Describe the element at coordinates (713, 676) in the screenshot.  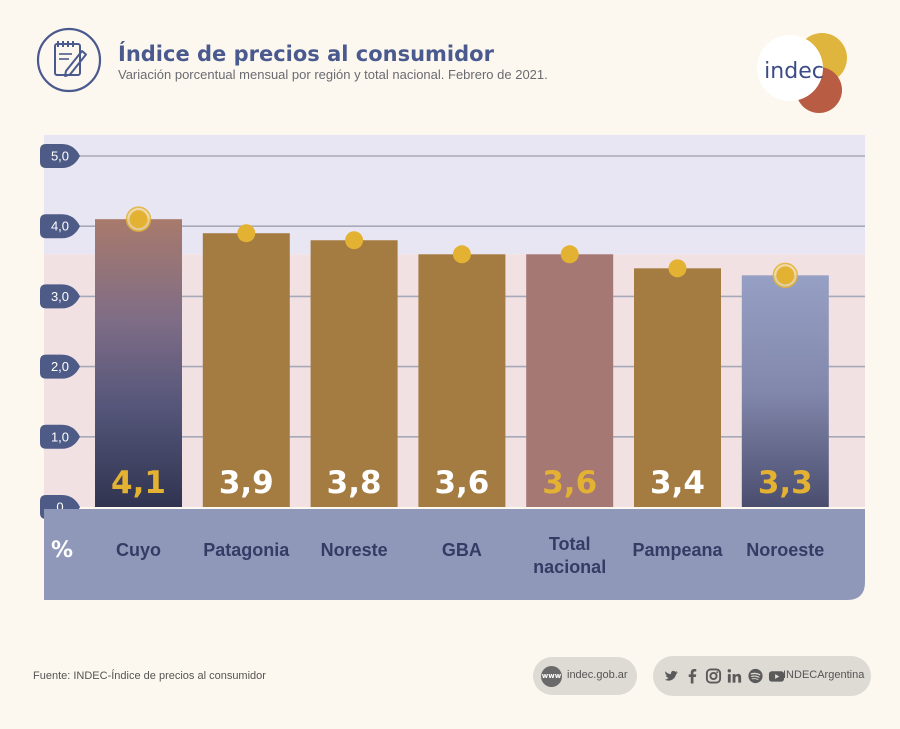
I see `instagram-icon` at that location.